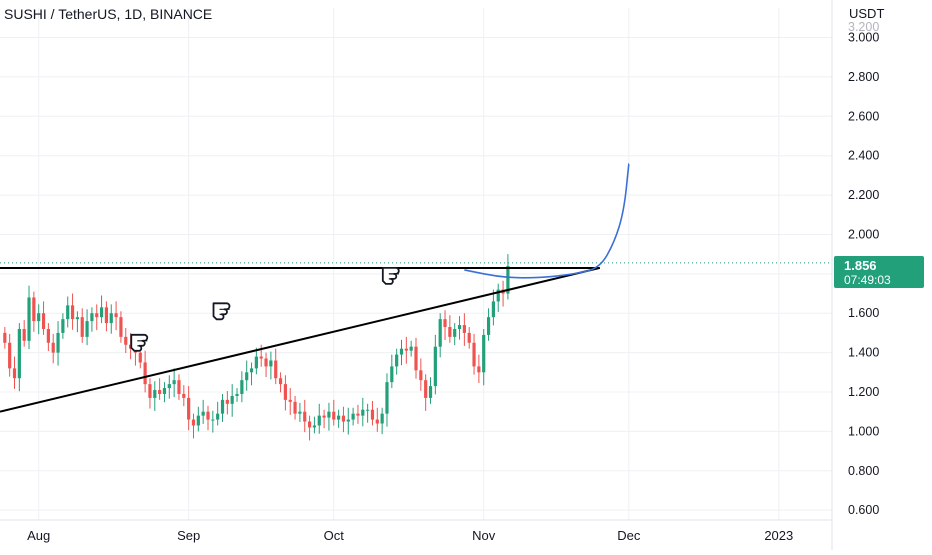  What do you see at coordinates (188, 535) in the screenshot?
I see `x-tick-label: Sep` at bounding box center [188, 535].